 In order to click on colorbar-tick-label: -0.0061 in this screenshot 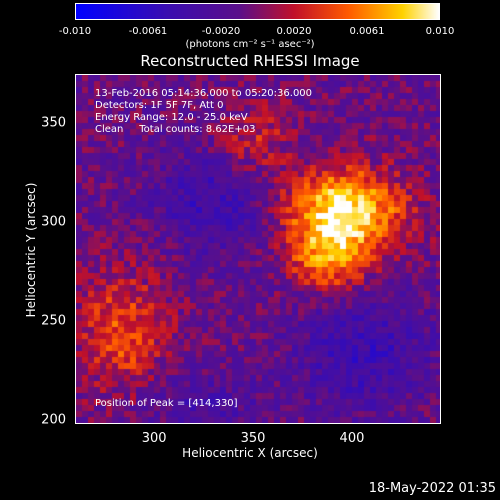, I will do `click(148, 31)`.